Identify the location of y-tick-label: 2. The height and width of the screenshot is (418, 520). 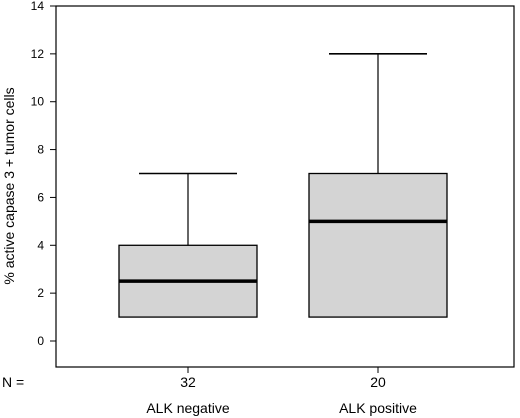
(40, 293).